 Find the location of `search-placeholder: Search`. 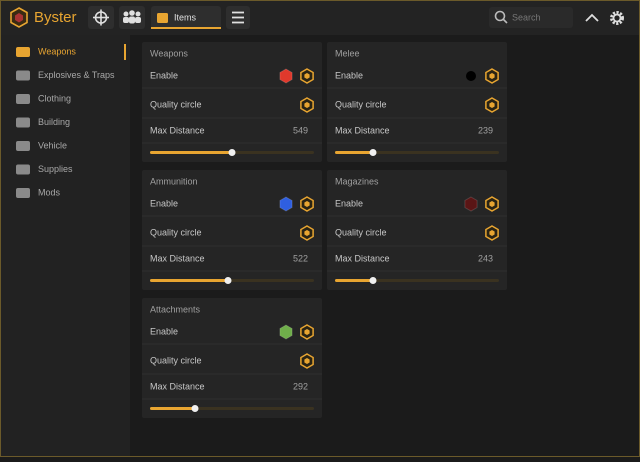

search-placeholder: Search is located at coordinates (526, 17).